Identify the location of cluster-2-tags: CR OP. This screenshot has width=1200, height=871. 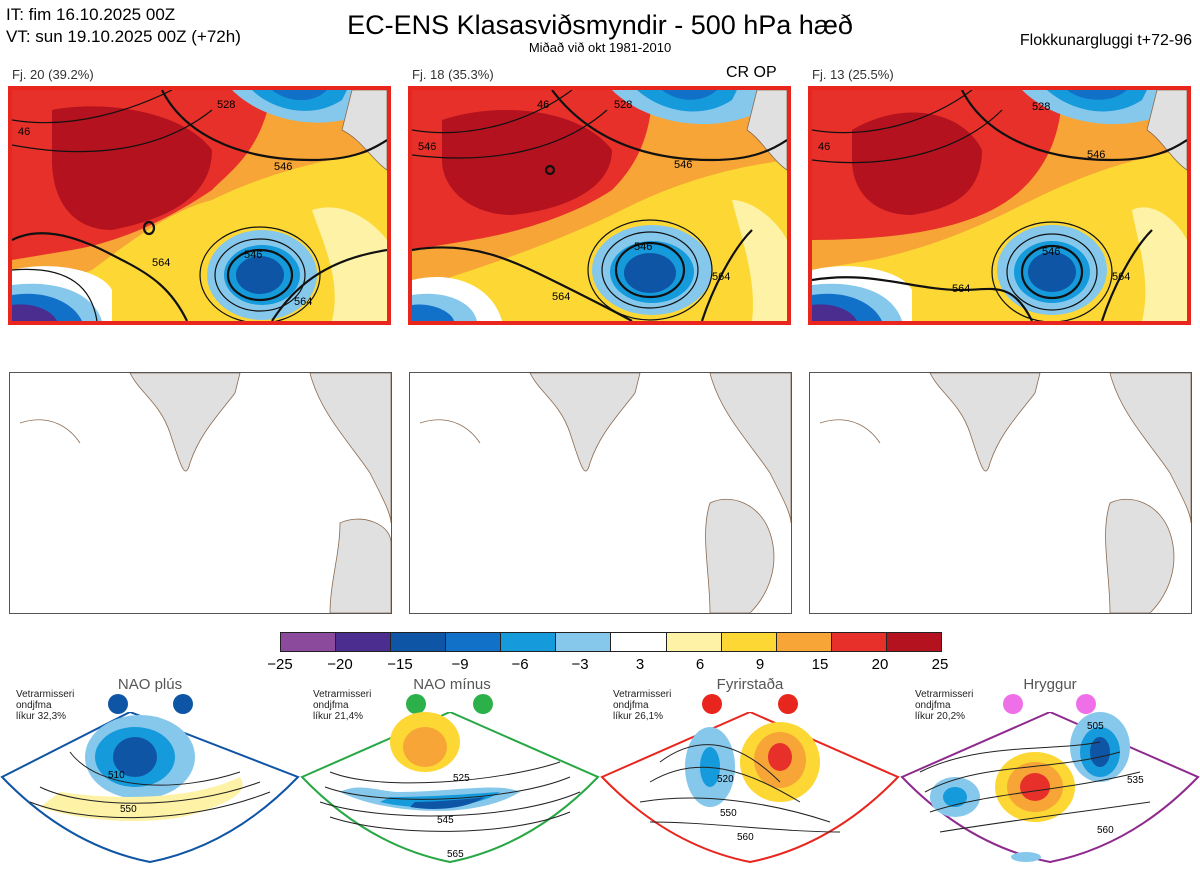
(751, 72).